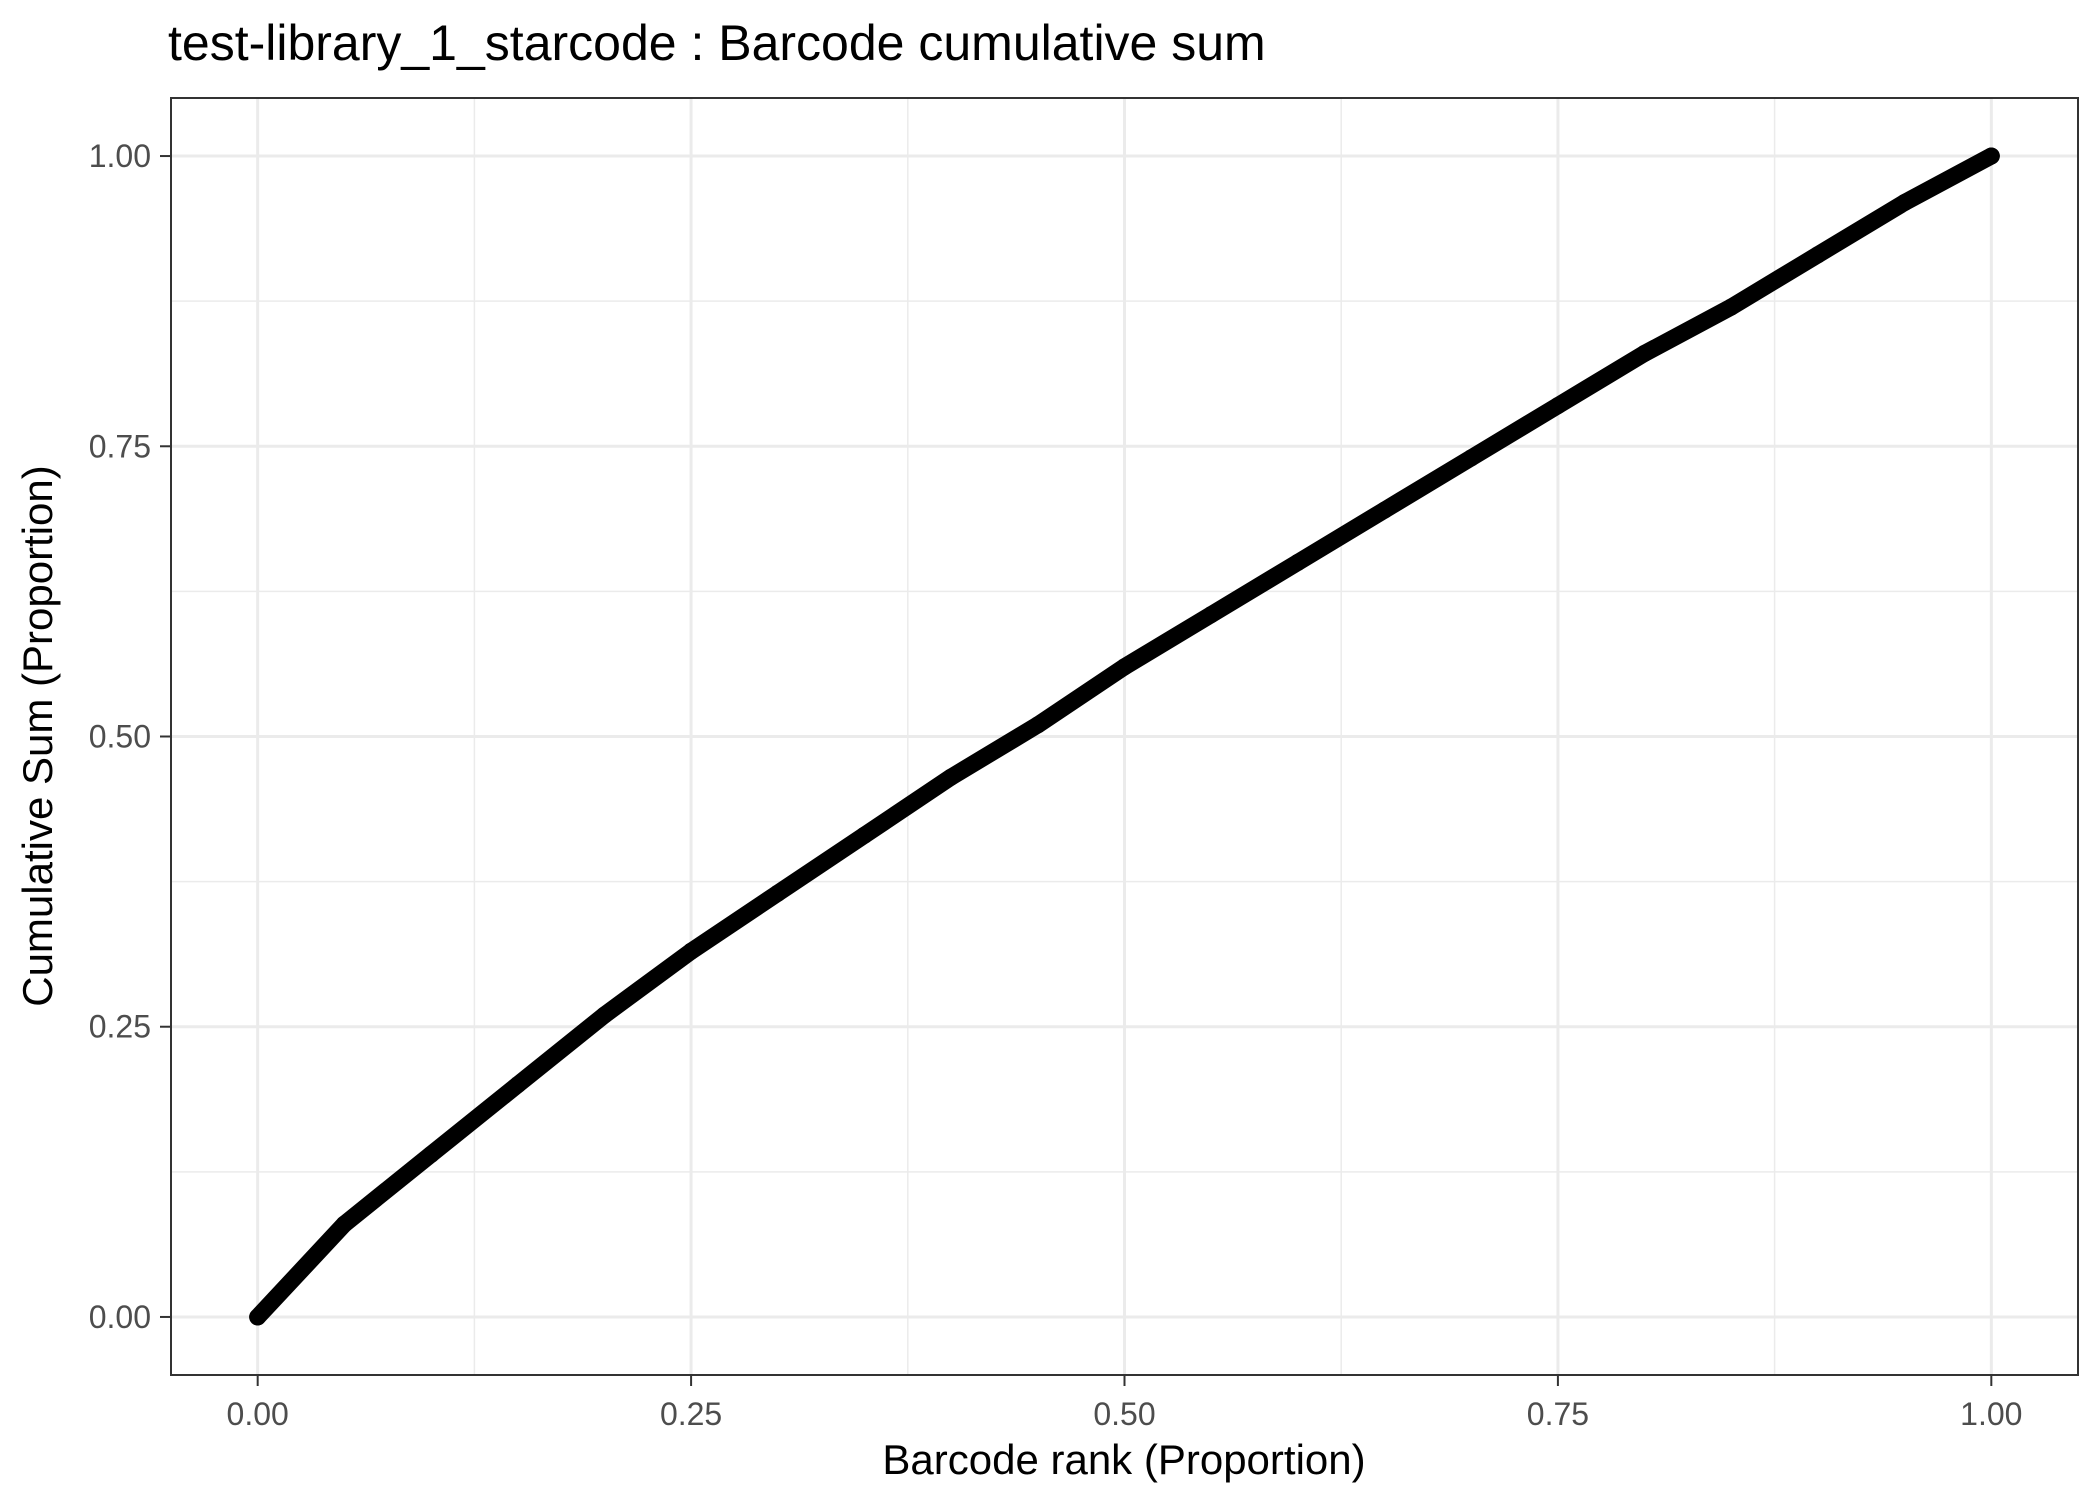 Image resolution: width=2099 pixels, height=1499 pixels. Describe the element at coordinates (258, 1414) in the screenshot. I see `x-tick-label: 0.00` at that location.